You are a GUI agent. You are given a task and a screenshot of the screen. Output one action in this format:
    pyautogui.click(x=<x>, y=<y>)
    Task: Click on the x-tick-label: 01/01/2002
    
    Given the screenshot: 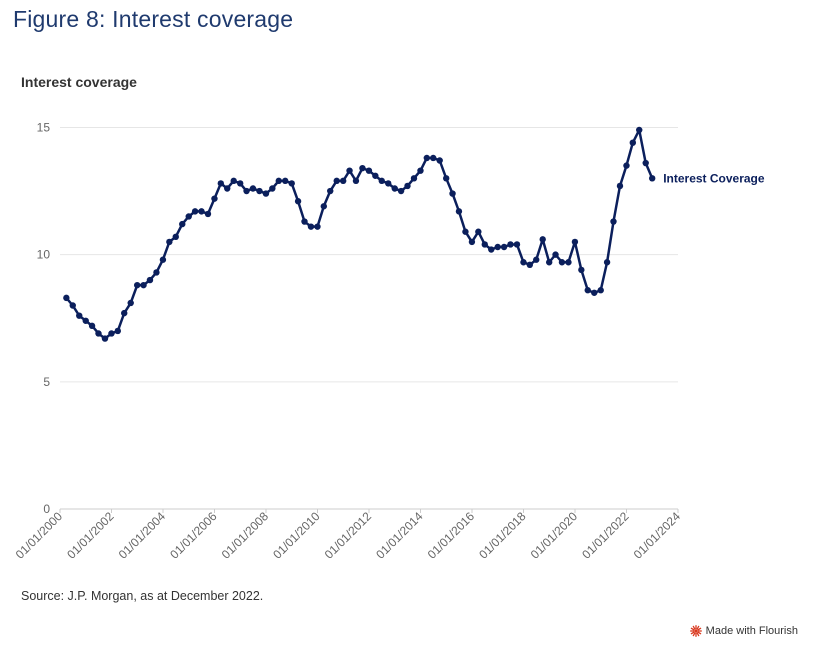 What is the action you would take?
    pyautogui.click(x=90, y=535)
    